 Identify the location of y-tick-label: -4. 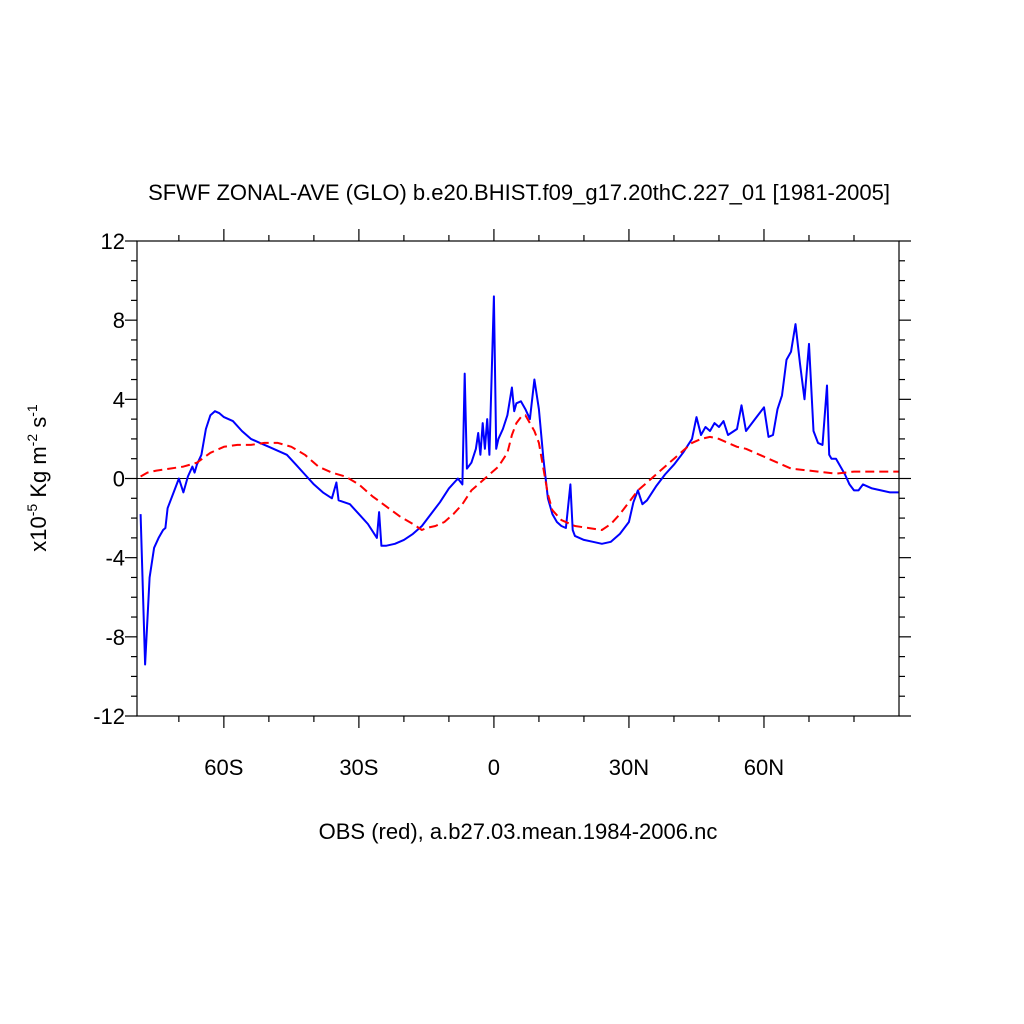
(115, 558).